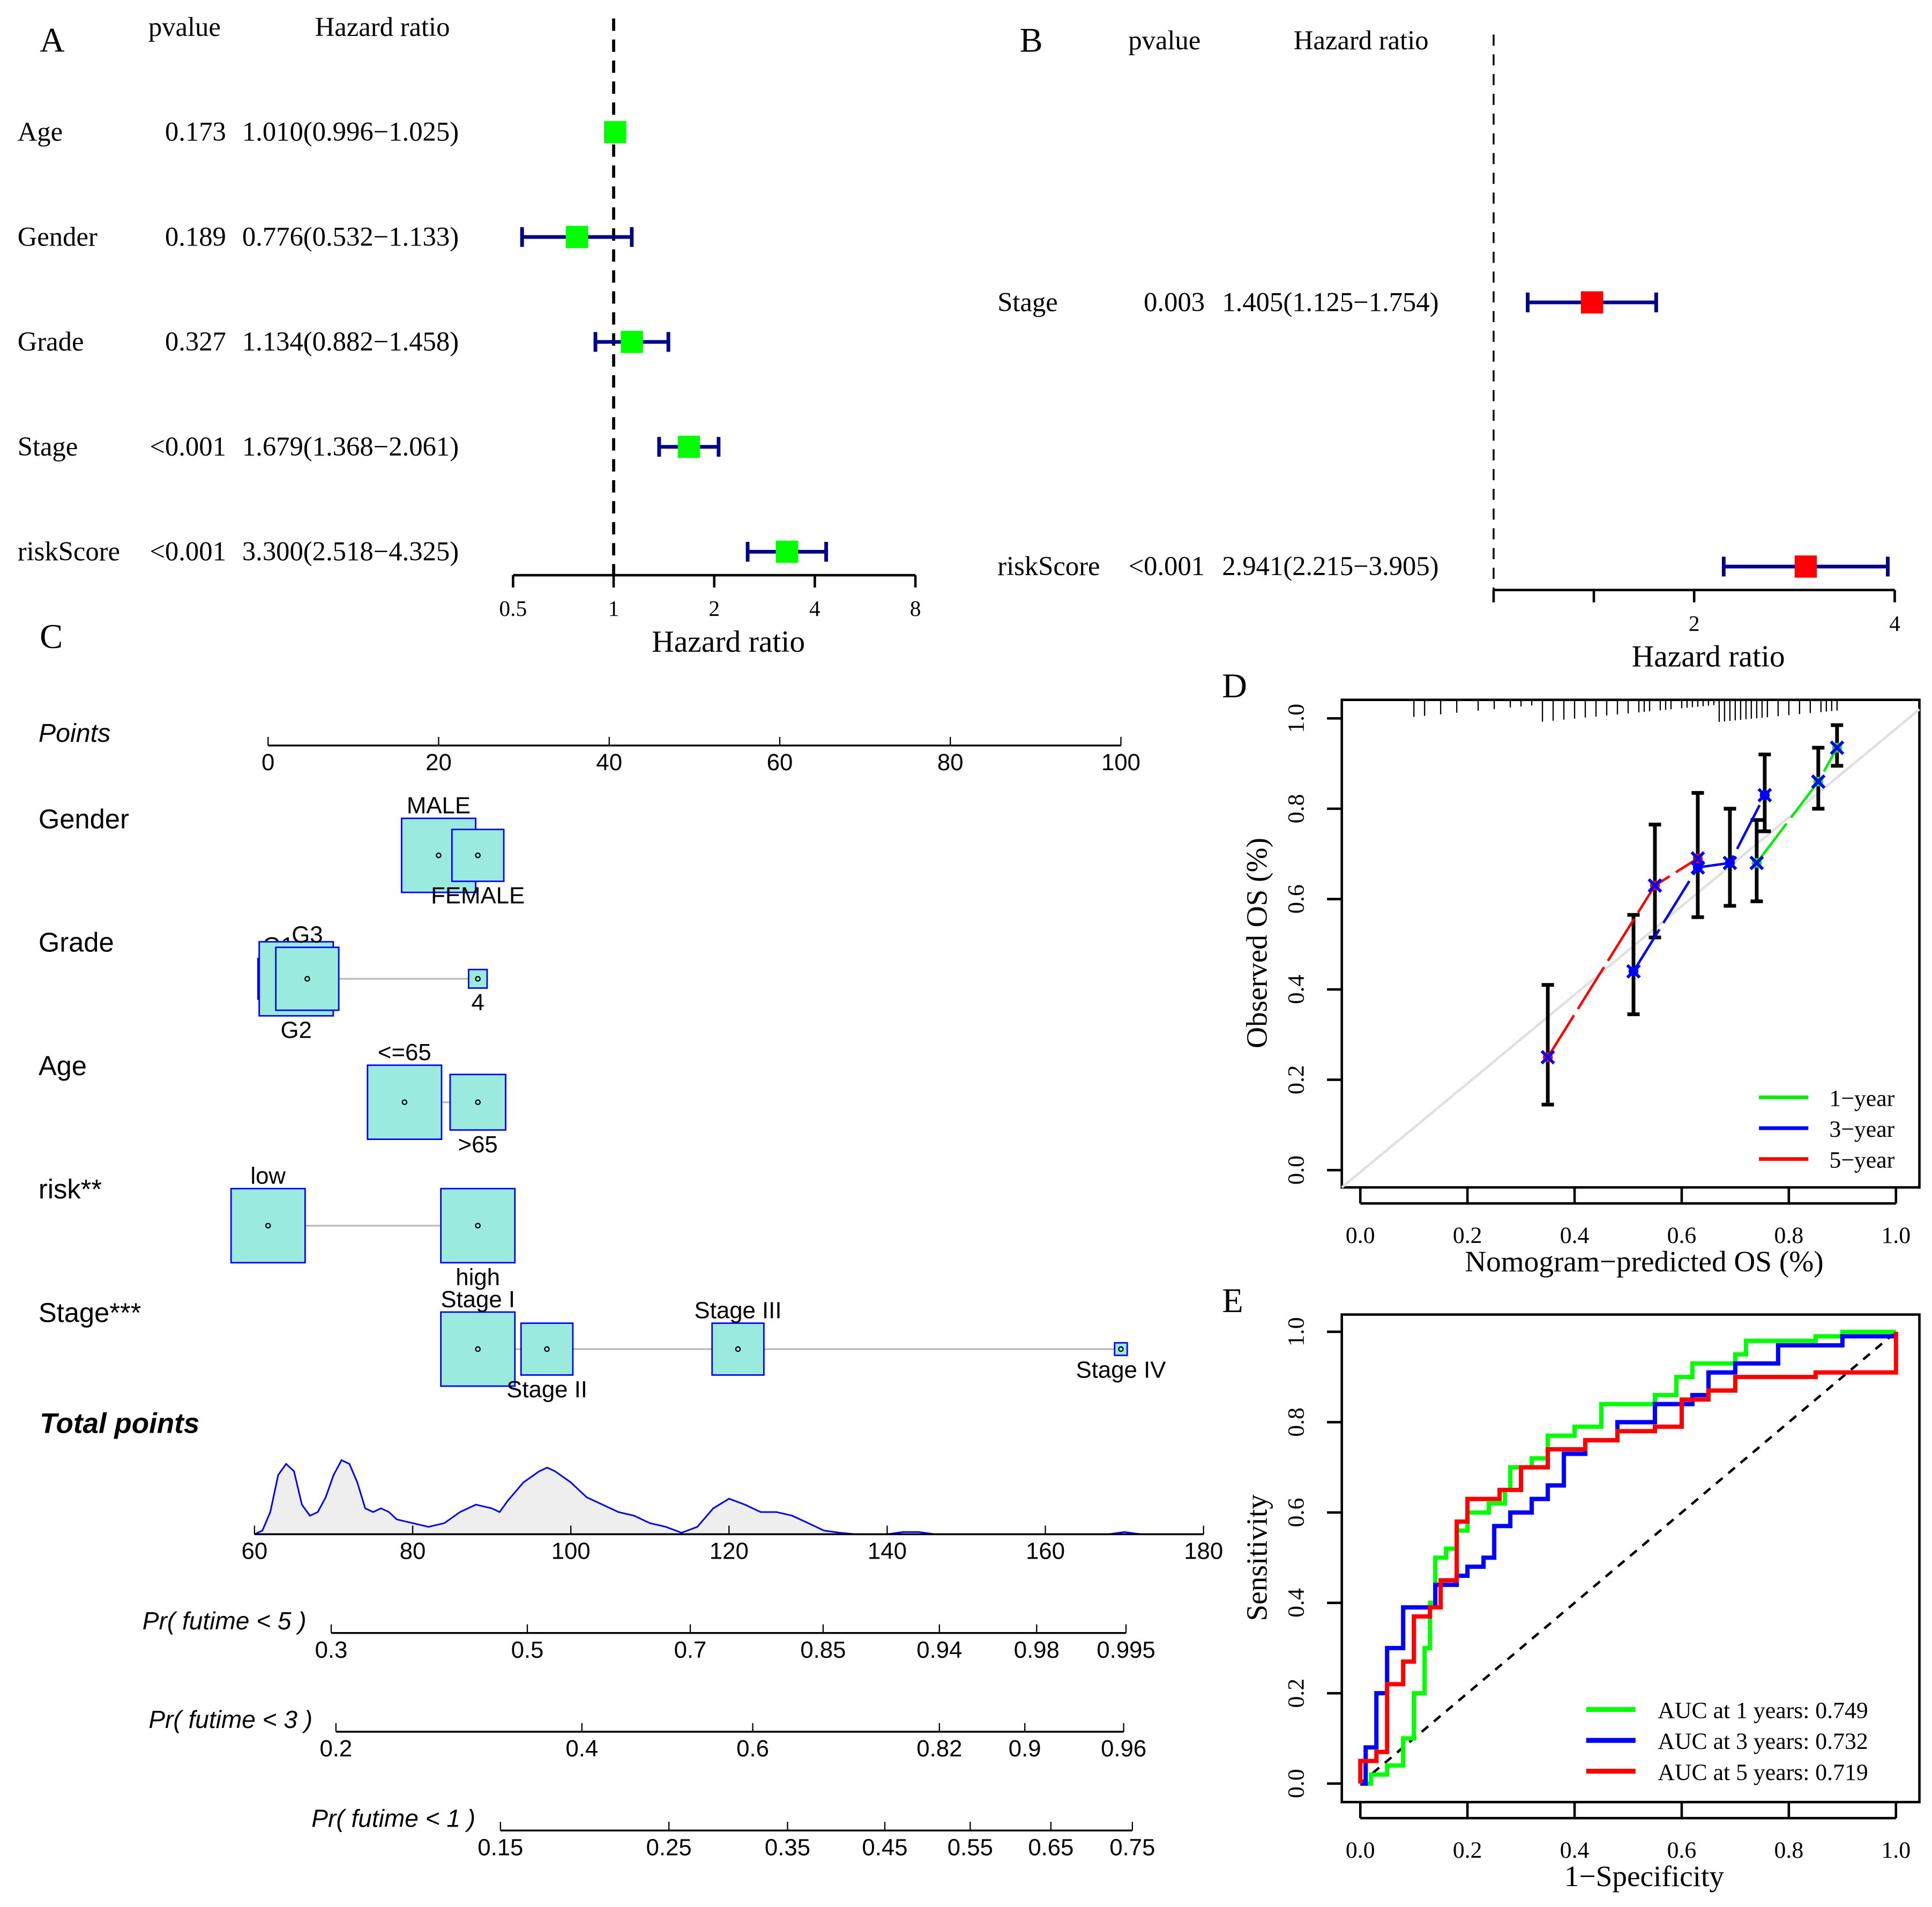 The height and width of the screenshot is (1907, 1932). What do you see at coordinates (195, 132) in the screenshot?
I see `pvalue: 0.173` at bounding box center [195, 132].